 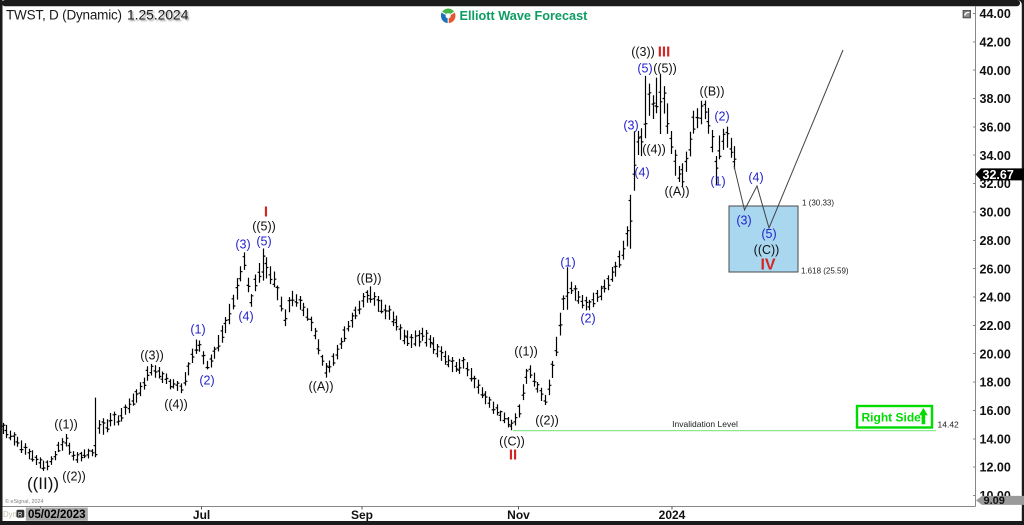 I want to click on svg-text: Right Side, so click(x=892, y=417).